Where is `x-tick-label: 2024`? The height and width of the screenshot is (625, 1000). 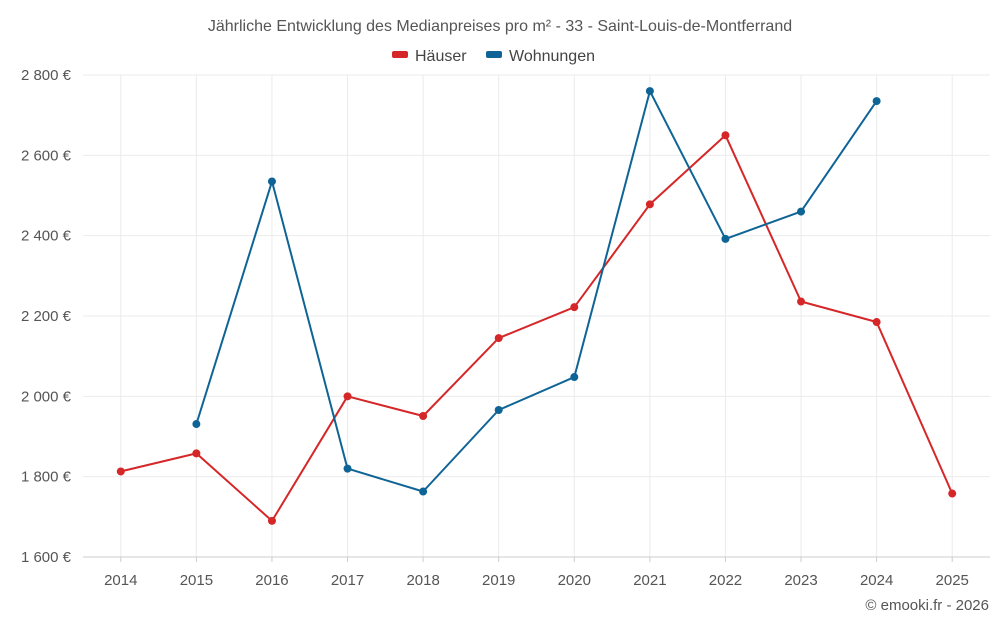
x-tick-label: 2024 is located at coordinates (876, 580).